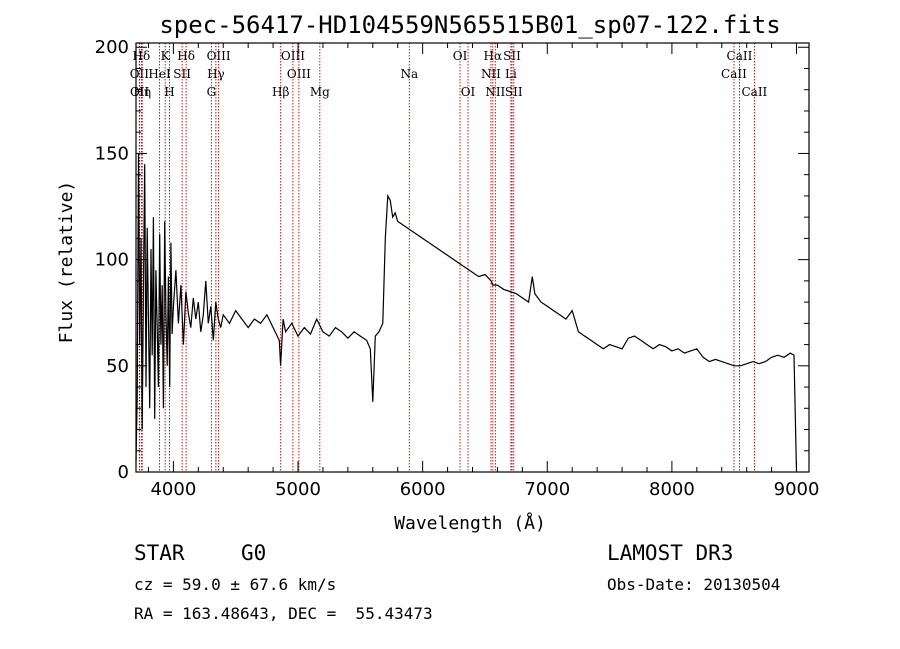 This screenshot has height=649, width=900. What do you see at coordinates (409, 74) in the screenshot?
I see `line-marker-label: Na` at bounding box center [409, 74].